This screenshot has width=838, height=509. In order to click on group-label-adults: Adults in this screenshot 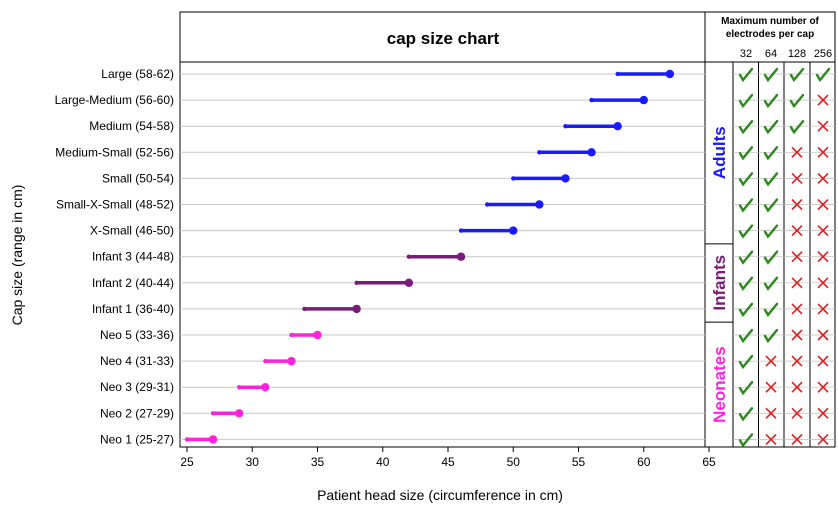, I will do `click(719, 152)`.